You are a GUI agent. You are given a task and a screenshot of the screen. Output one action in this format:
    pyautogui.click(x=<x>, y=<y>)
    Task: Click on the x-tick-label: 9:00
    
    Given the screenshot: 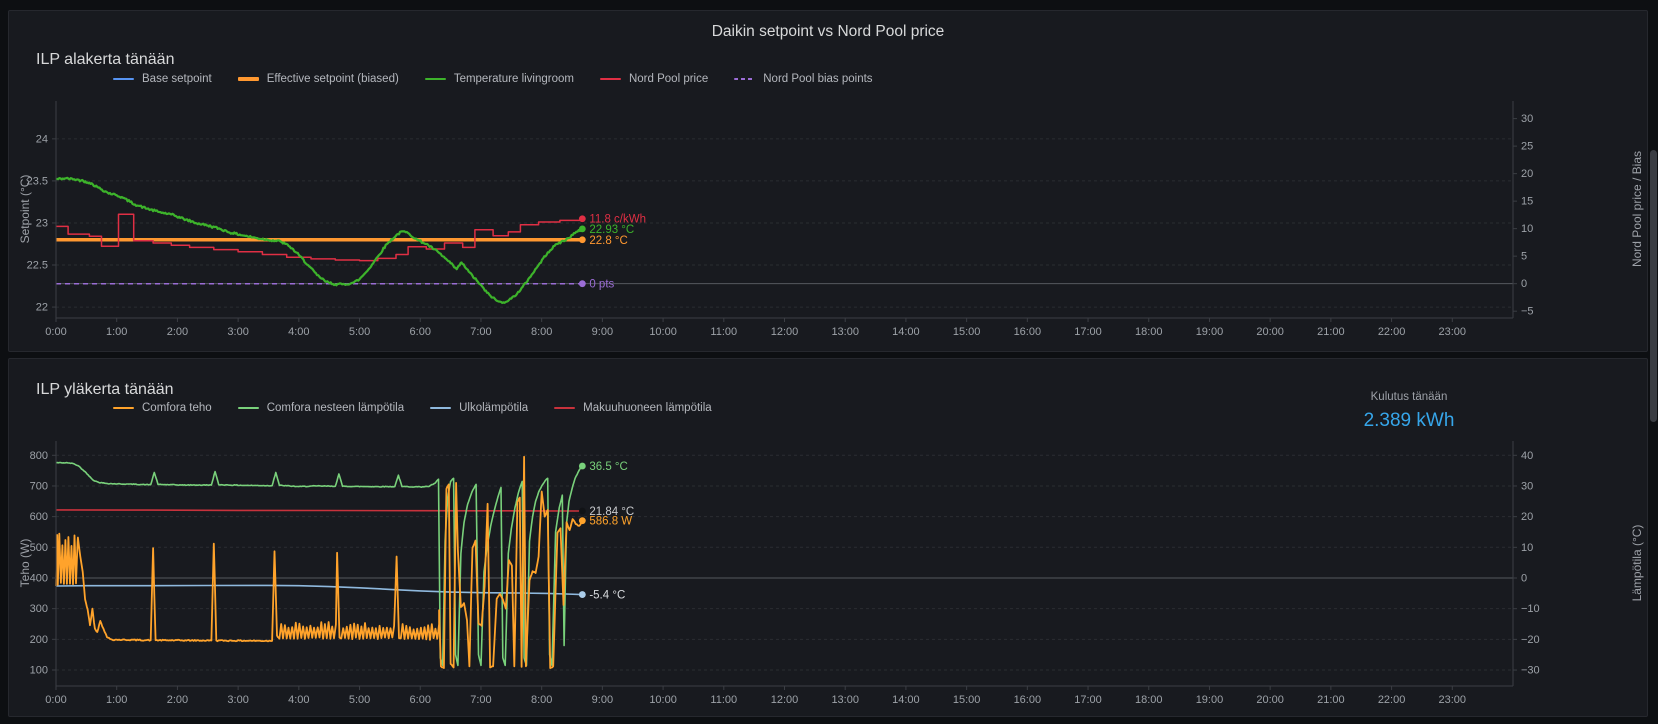 What is the action you would take?
    pyautogui.click(x=602, y=700)
    